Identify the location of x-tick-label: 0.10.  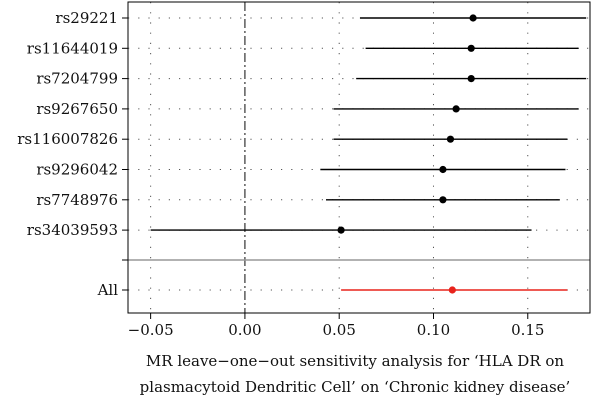
(433, 330).